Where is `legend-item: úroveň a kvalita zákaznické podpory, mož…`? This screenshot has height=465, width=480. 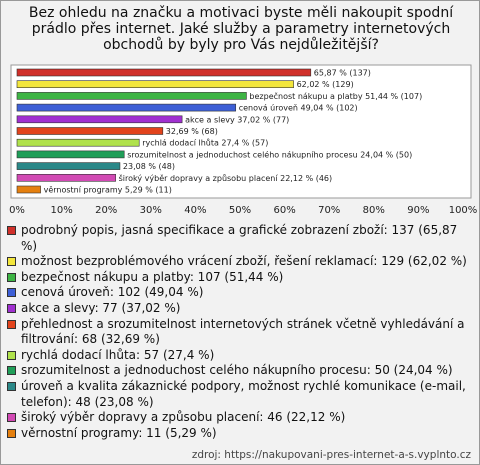 legend-item: úroveň a kvalita zákaznické podpory, mož… is located at coordinates (240, 394).